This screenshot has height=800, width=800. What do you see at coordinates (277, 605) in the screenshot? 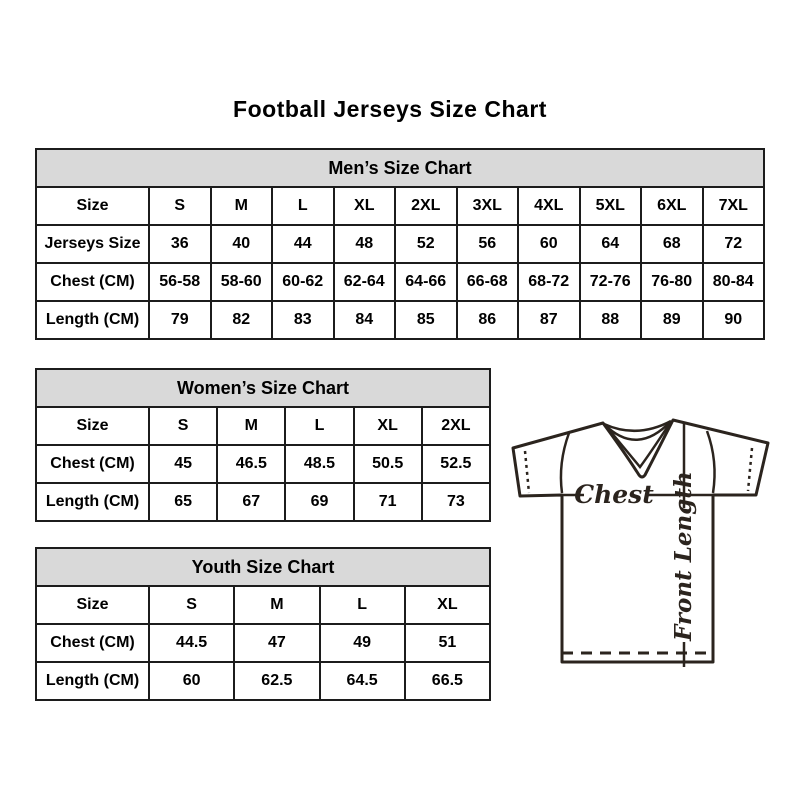
I see `youth-cell: M` at bounding box center [277, 605].